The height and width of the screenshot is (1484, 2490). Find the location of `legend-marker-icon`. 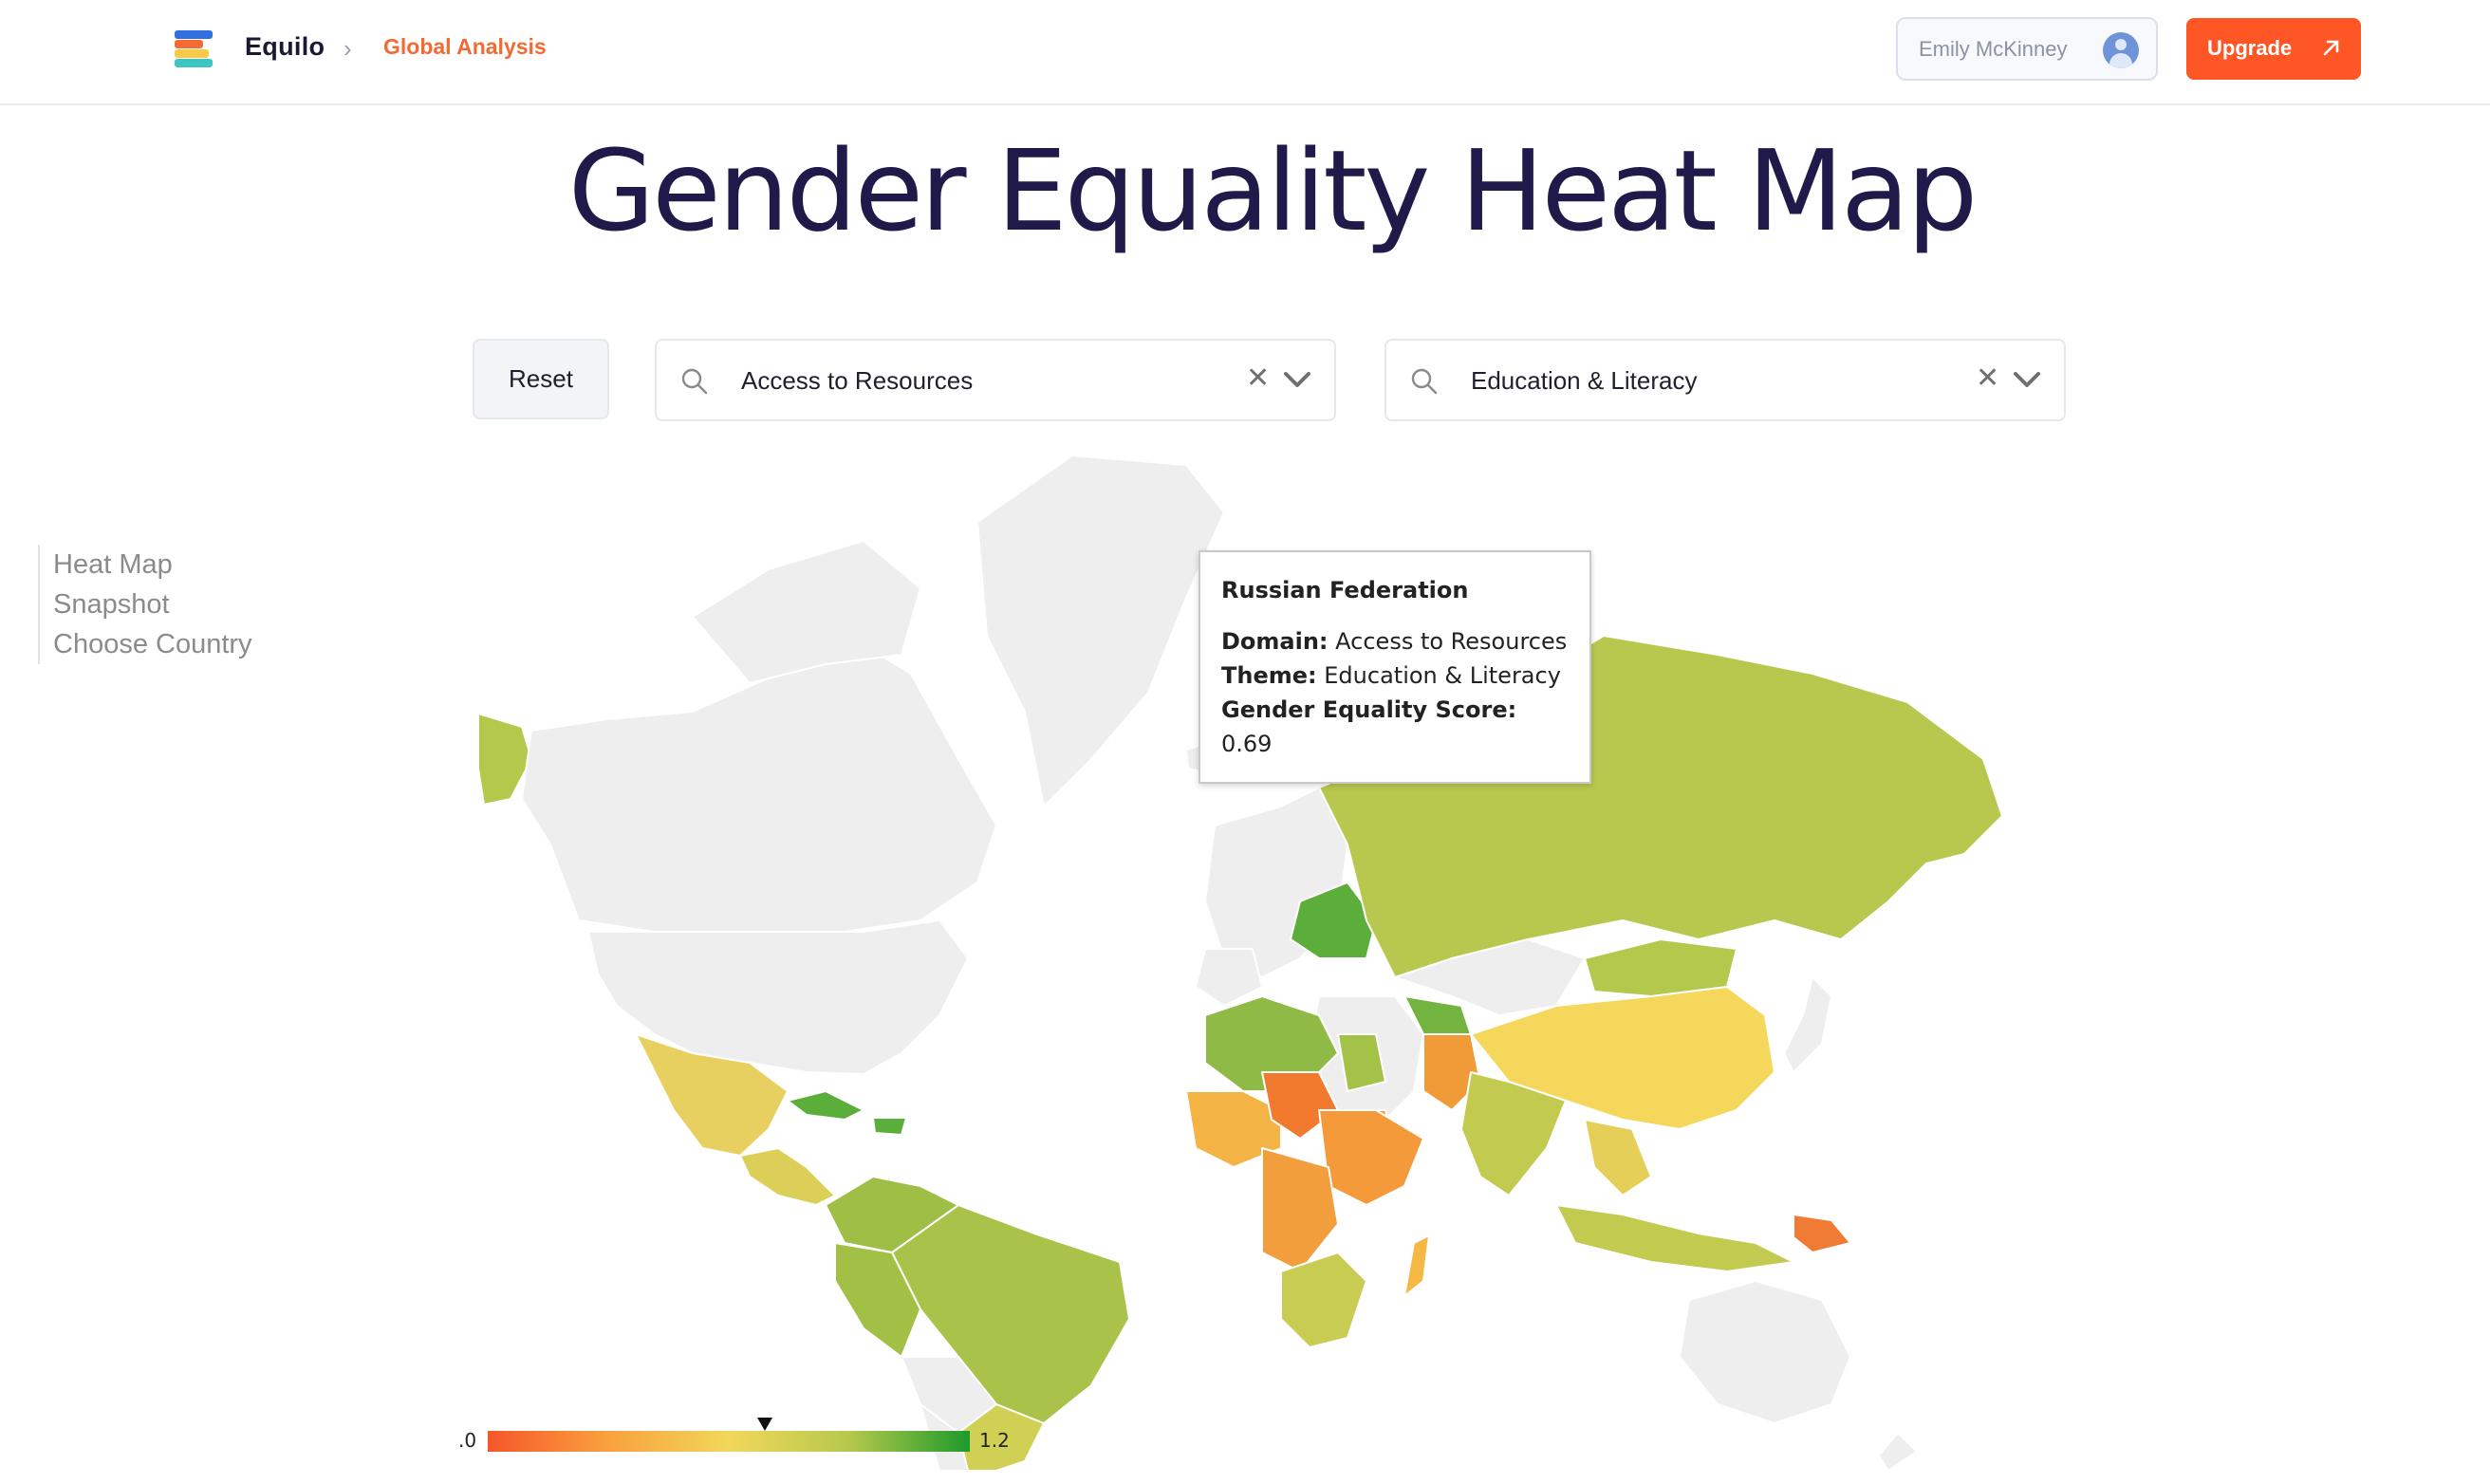

legend-marker-icon is located at coordinates (765, 1424).